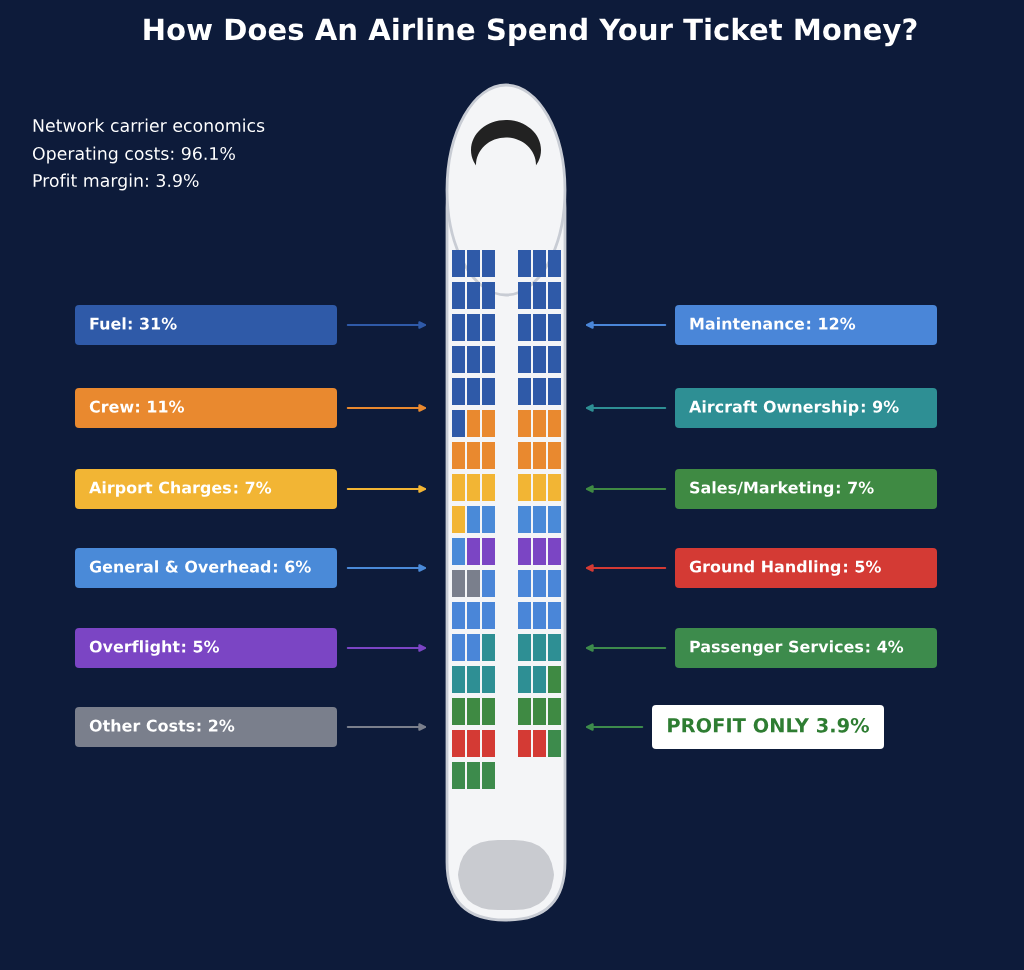  What do you see at coordinates (160, 489) in the screenshot?
I see `category-label: Airport Charges` at bounding box center [160, 489].